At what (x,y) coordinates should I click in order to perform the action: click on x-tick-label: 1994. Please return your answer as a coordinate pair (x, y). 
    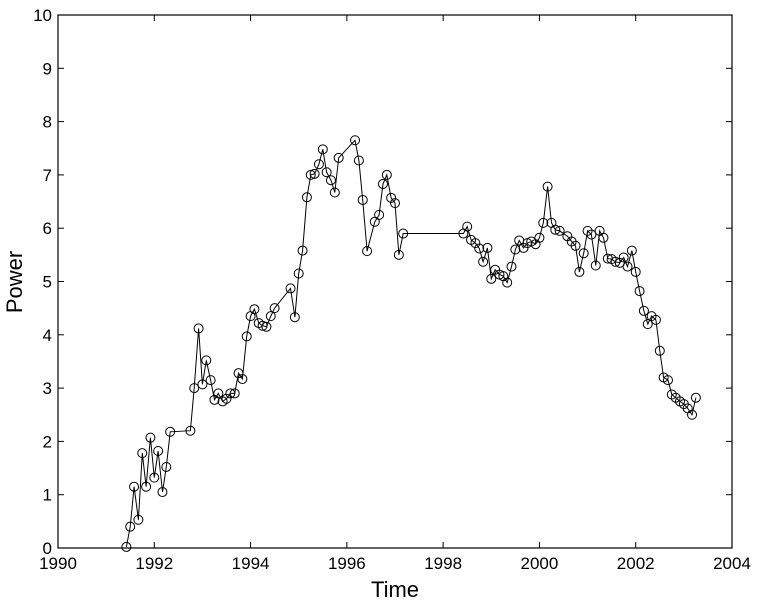
    Looking at the image, I should click on (251, 563).